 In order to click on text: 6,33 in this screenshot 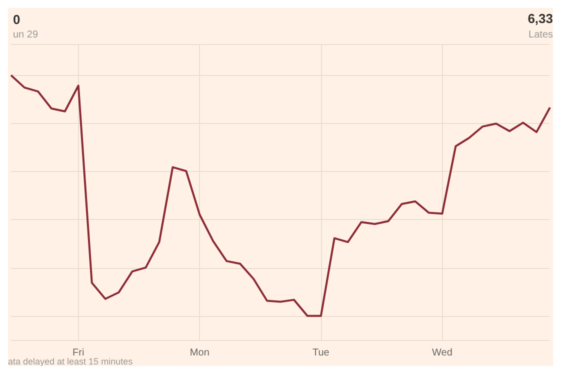, I will do `click(541, 18)`.